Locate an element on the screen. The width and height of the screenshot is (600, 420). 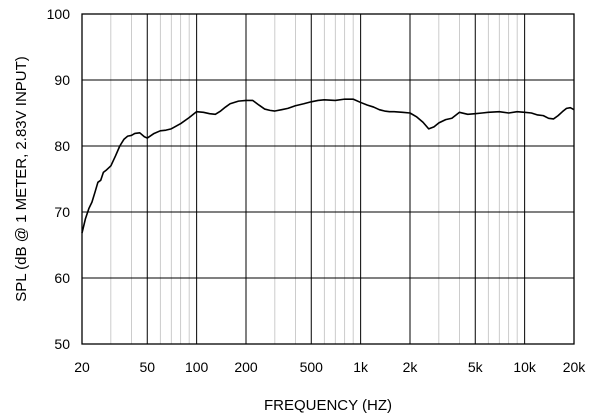
x-tick-label: 20 is located at coordinates (82, 367).